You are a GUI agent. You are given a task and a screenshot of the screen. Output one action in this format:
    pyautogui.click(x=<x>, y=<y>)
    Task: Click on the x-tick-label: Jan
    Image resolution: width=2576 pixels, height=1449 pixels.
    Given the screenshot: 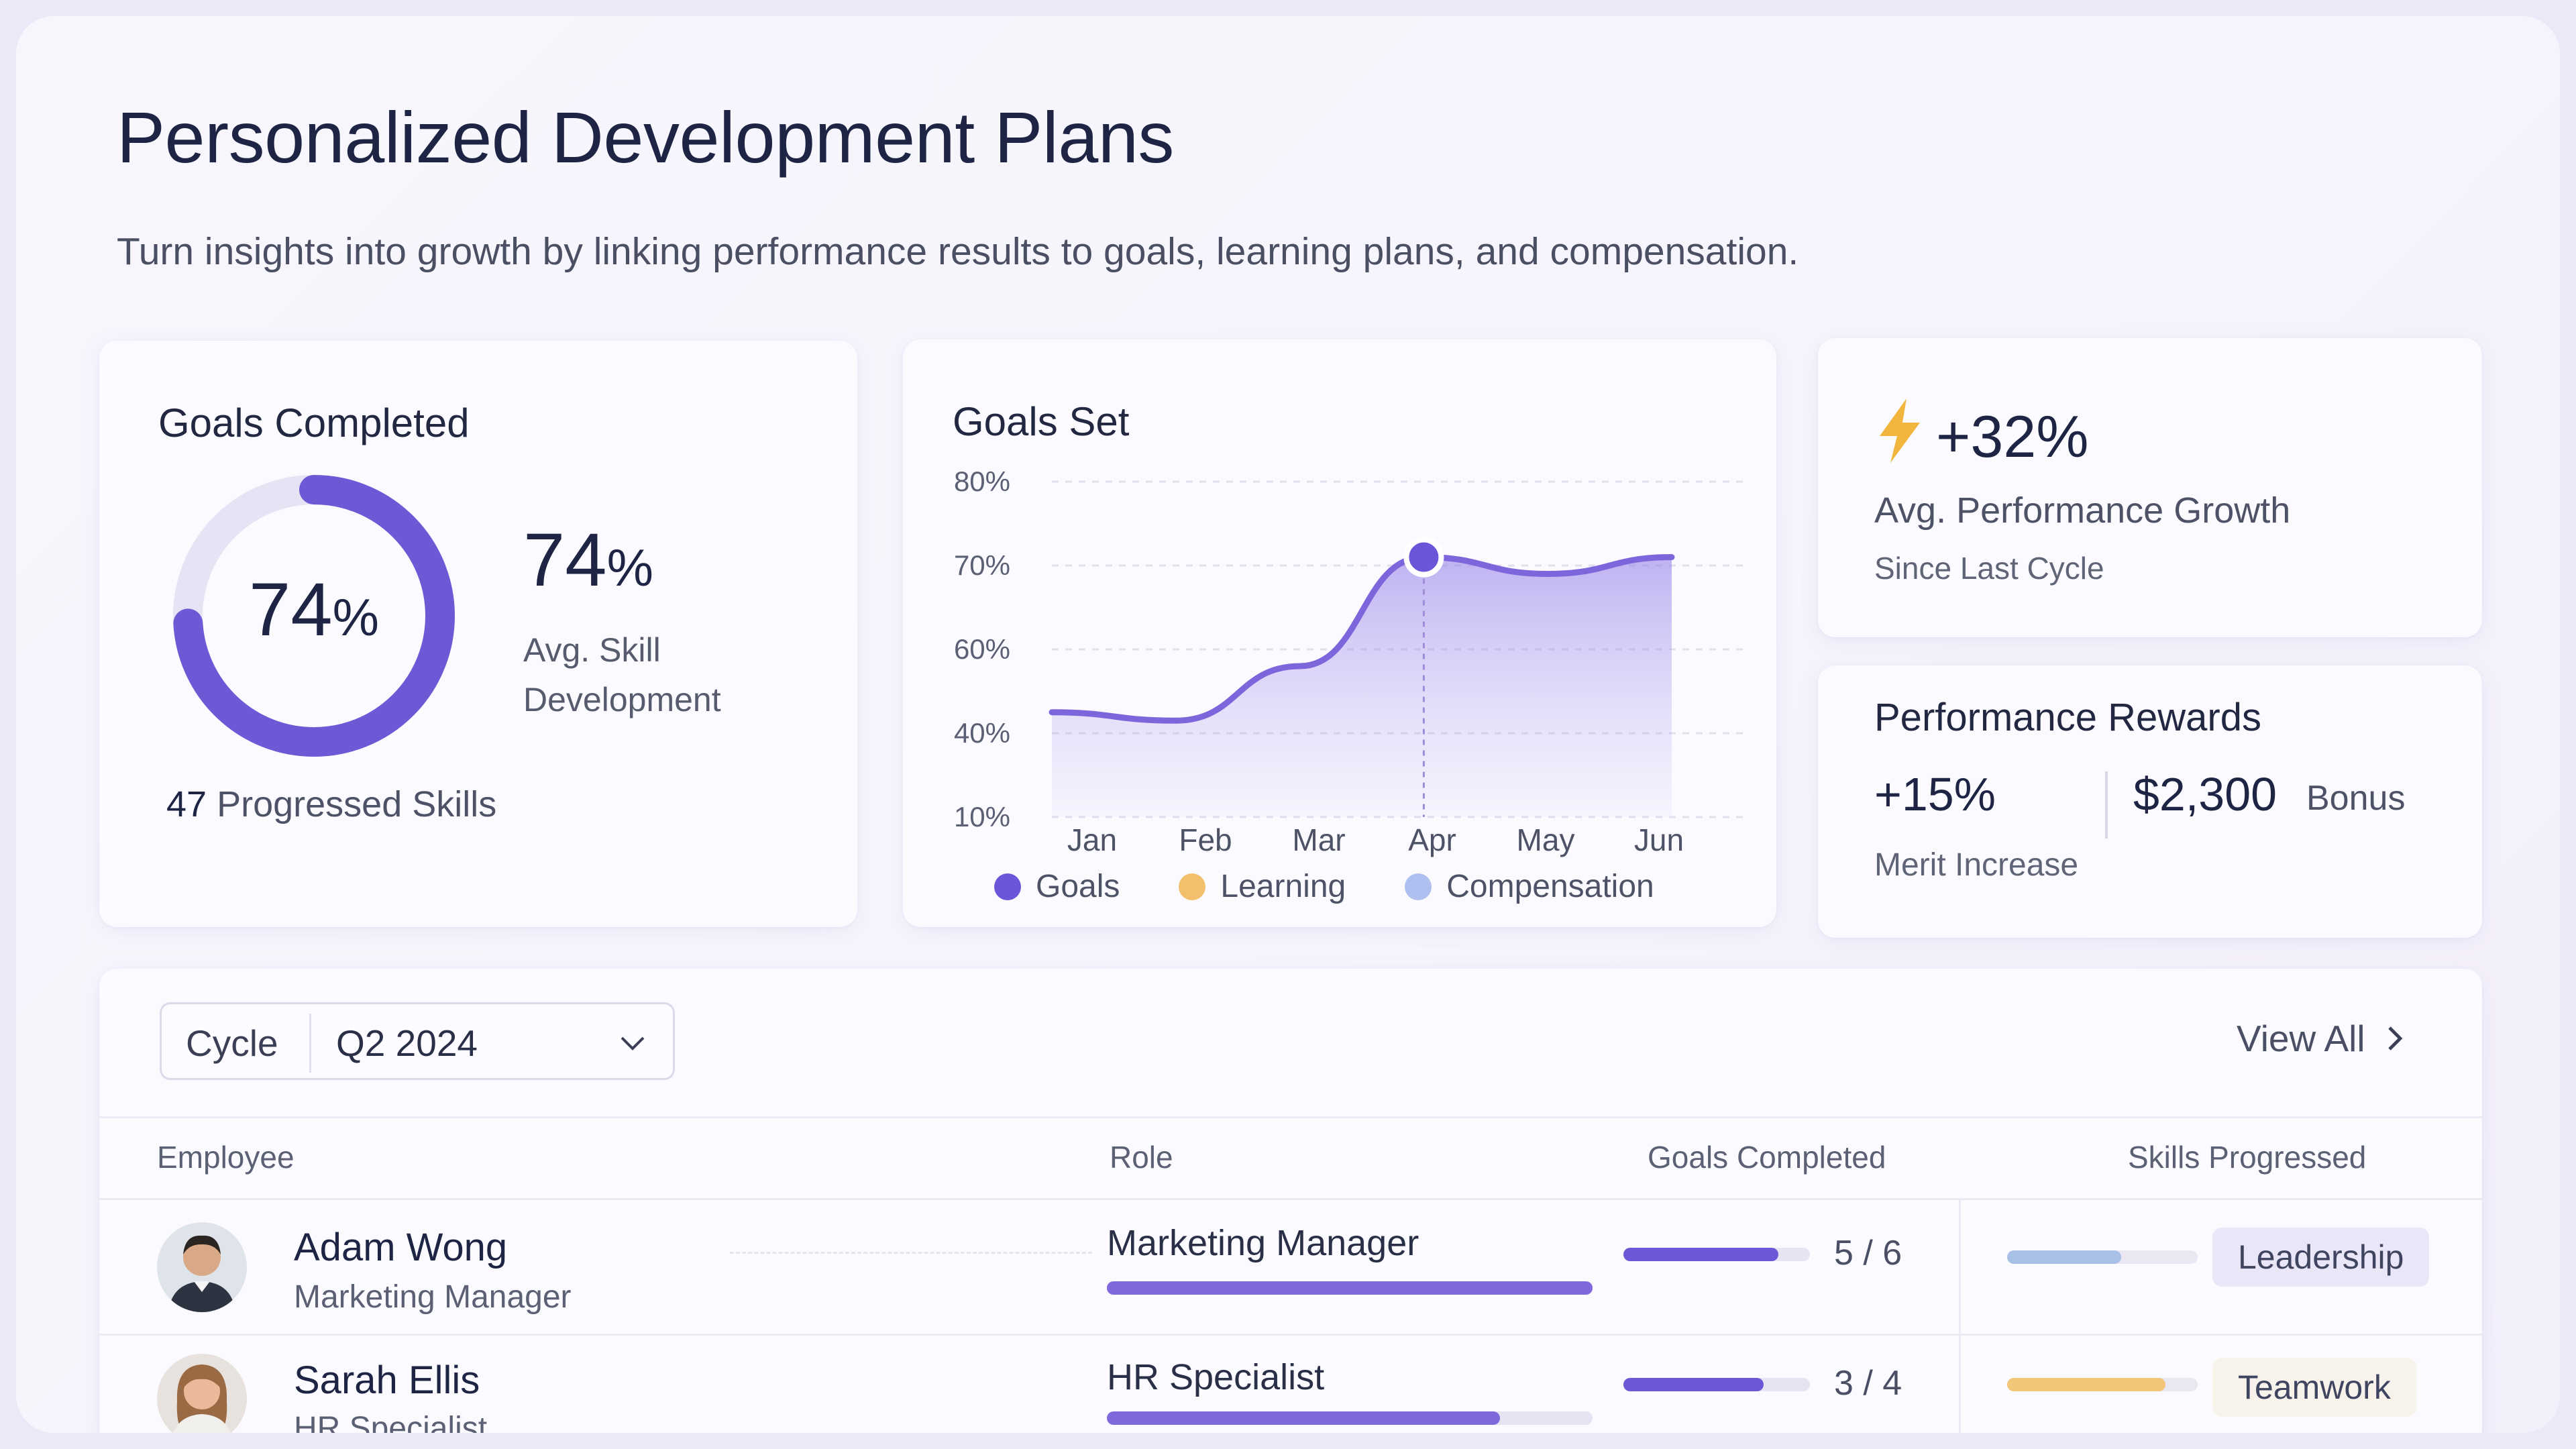 What is the action you would take?
    pyautogui.click(x=1092, y=839)
    